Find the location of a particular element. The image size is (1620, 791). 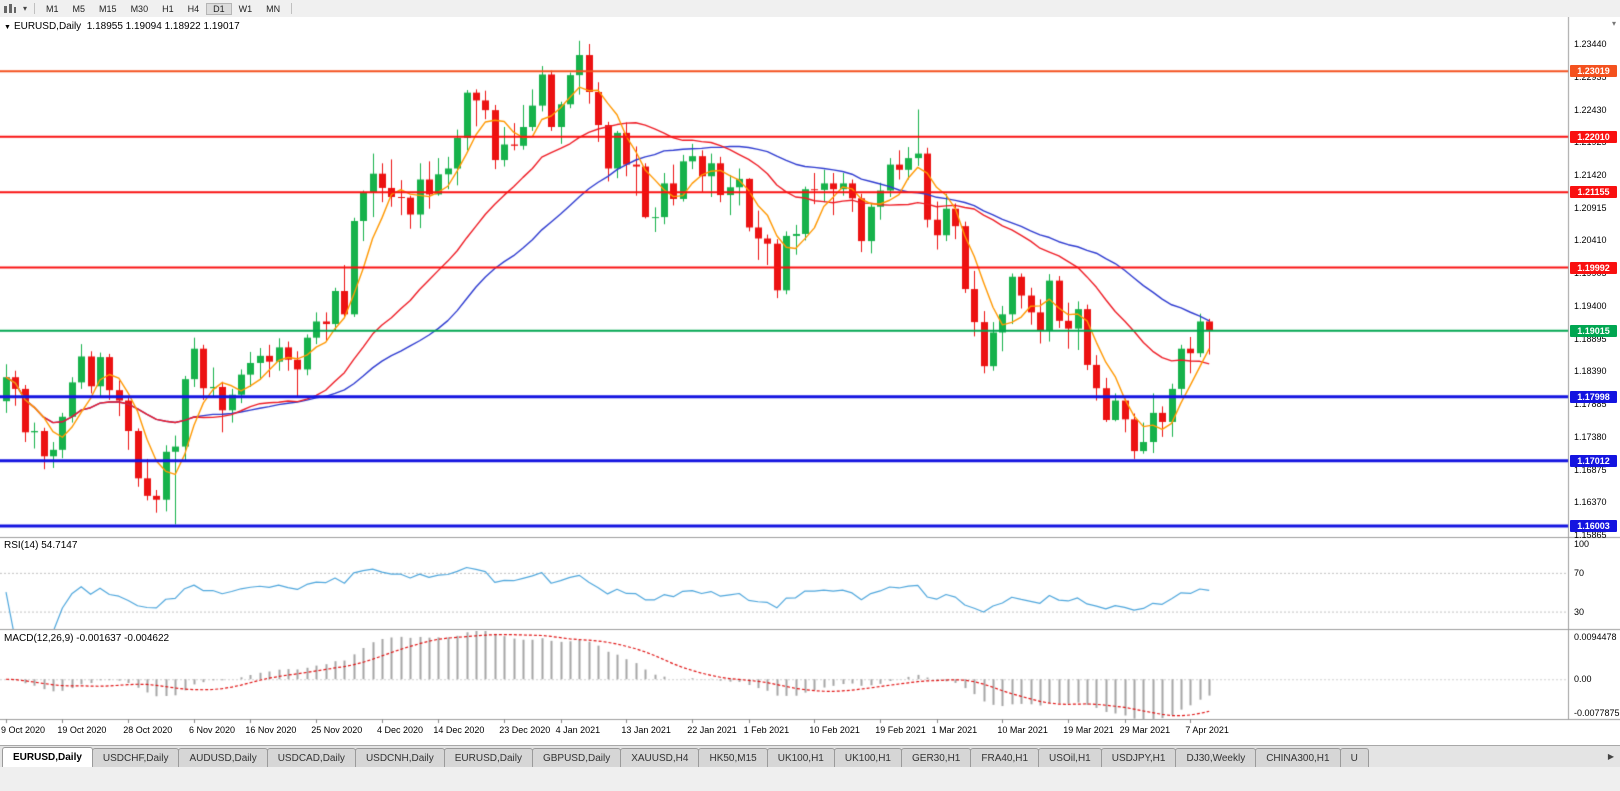

date-axis-label: 19 Feb 2021 is located at coordinates (900, 730).